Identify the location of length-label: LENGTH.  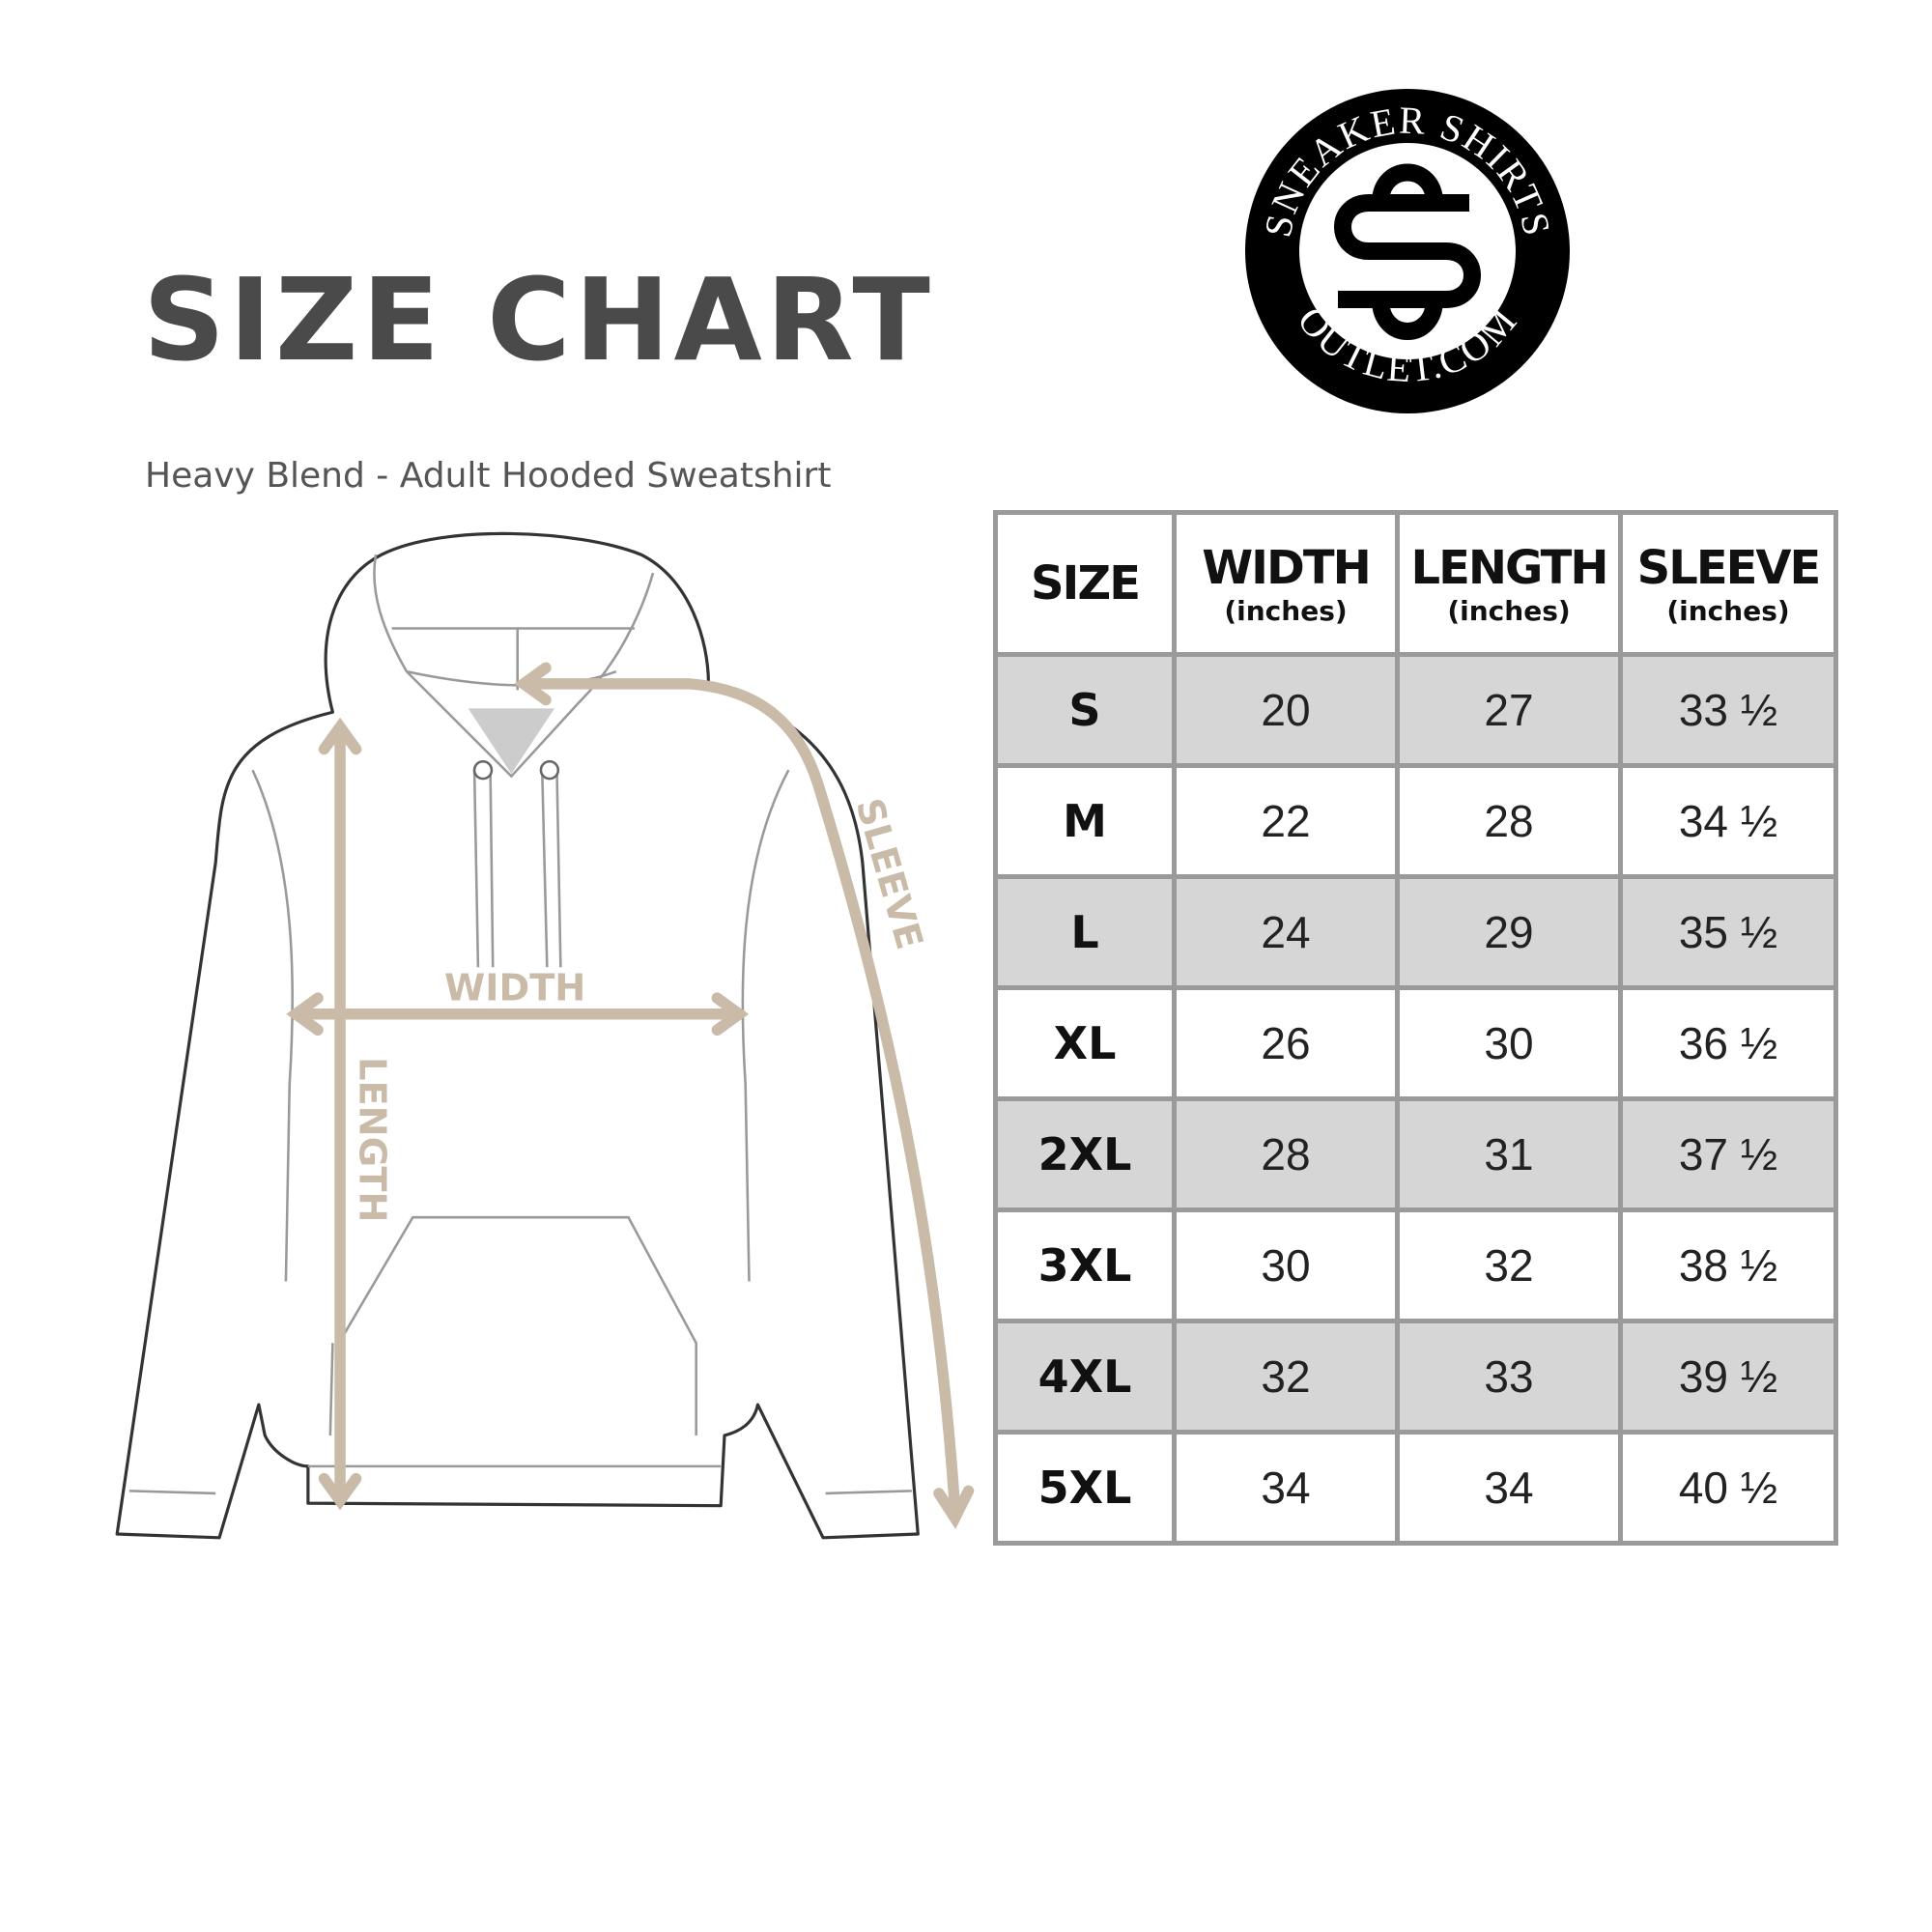
(371, 1139).